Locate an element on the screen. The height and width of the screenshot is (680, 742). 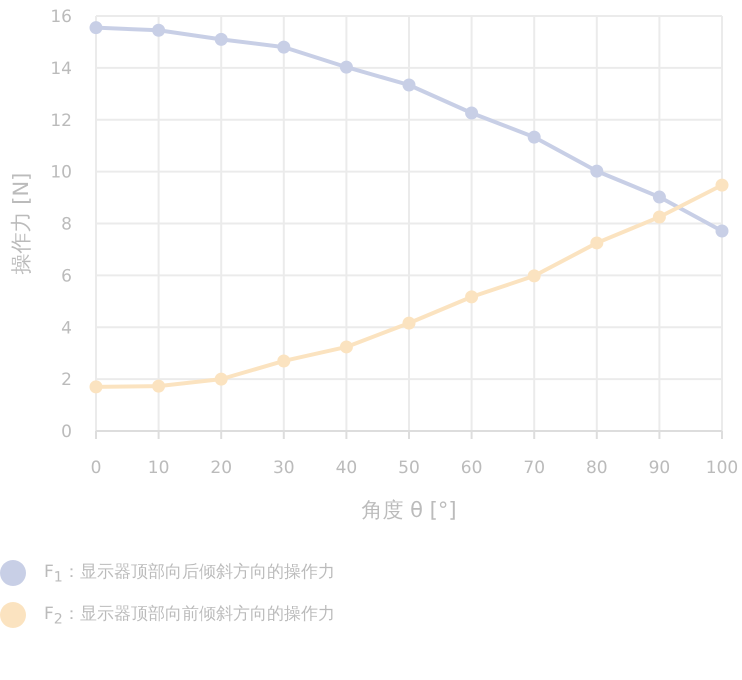
x-tick-label: 80 is located at coordinates (597, 468).